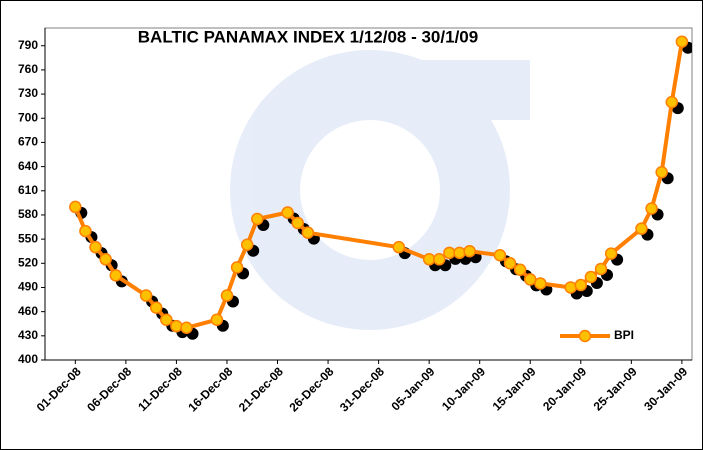 The height and width of the screenshot is (450, 703). What do you see at coordinates (28, 214) in the screenshot?
I see `y-tick-label: 580` at bounding box center [28, 214].